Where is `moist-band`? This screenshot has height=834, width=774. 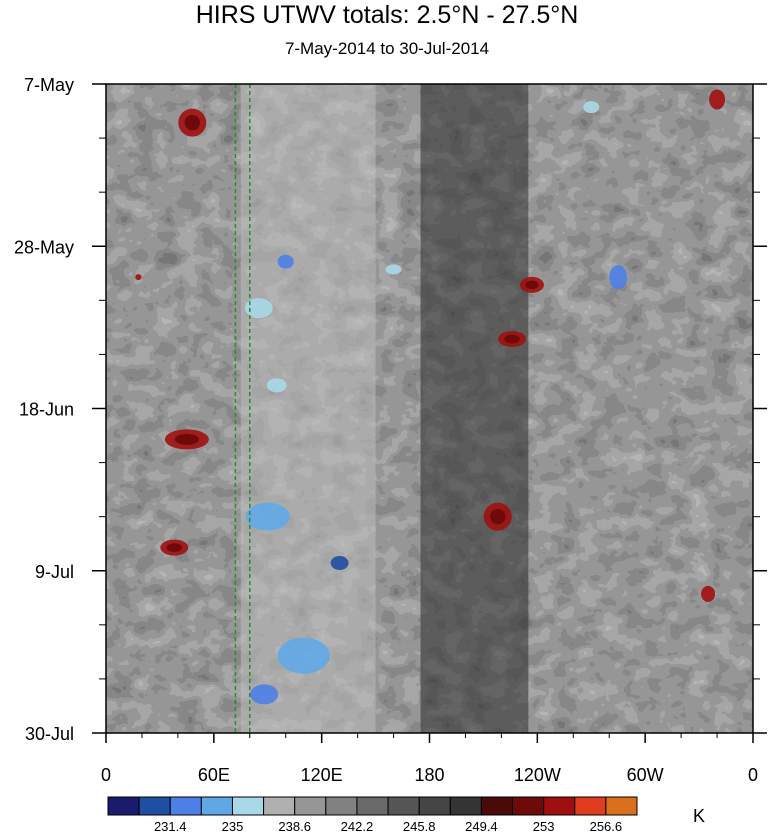
moist-band is located at coordinates (308, 408).